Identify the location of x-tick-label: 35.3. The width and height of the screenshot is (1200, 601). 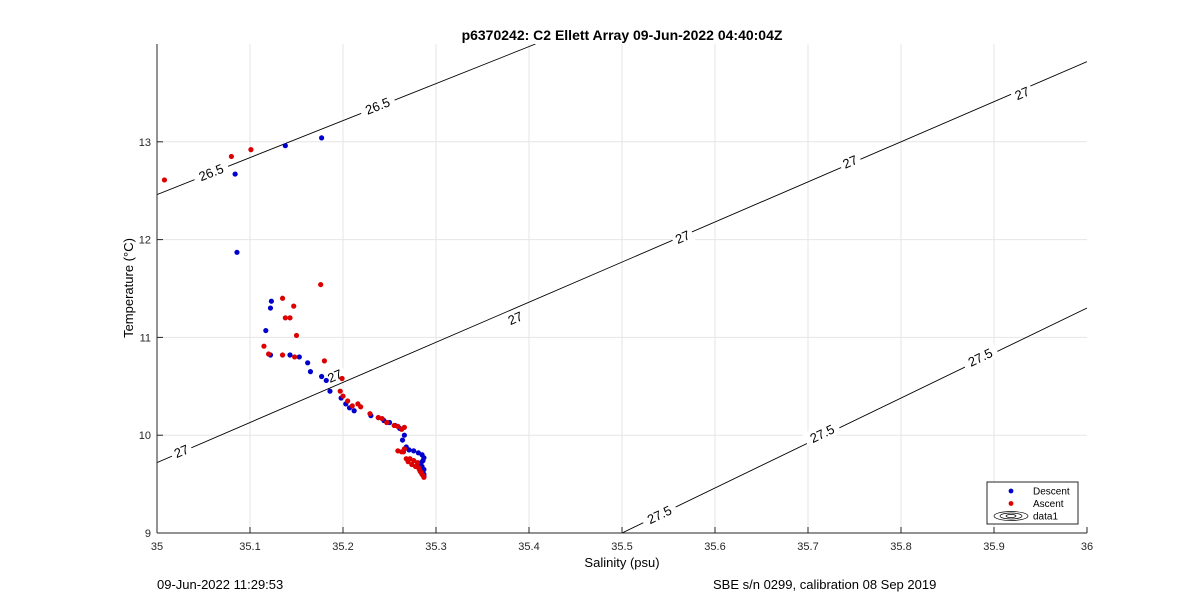
(435, 547).